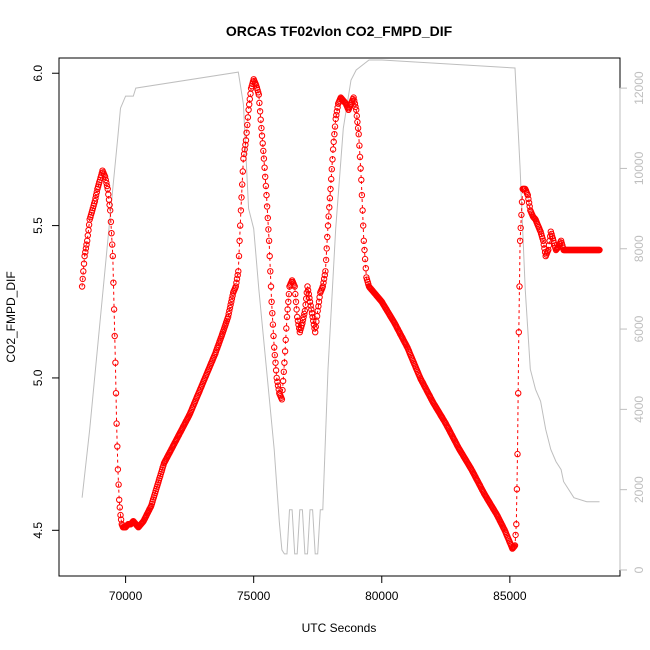  What do you see at coordinates (639, 409) in the screenshot?
I see `y2-tick-label: 4000` at bounding box center [639, 409].